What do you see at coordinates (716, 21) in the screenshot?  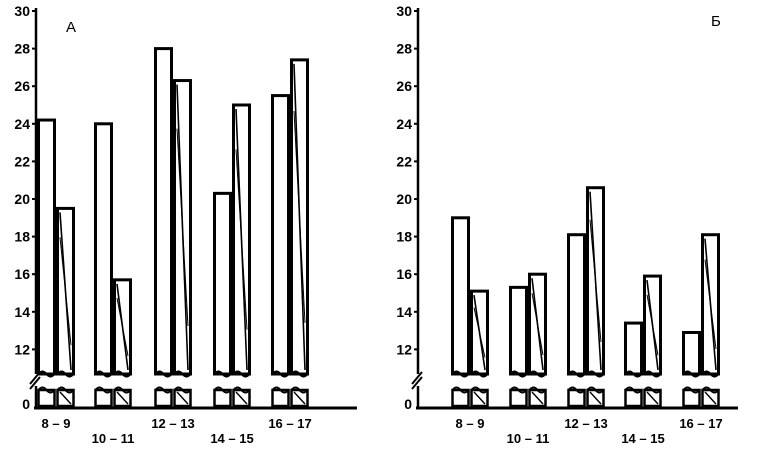 I see `panel-b-label: Б` at bounding box center [716, 21].